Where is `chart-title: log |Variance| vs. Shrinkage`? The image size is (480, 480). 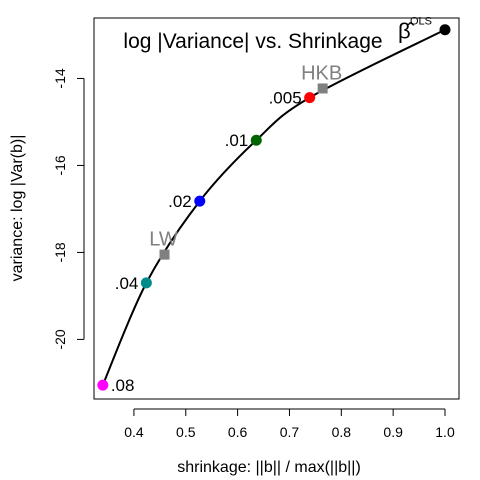 chart-title: log |Variance| vs. Shrinkage is located at coordinates (252, 41).